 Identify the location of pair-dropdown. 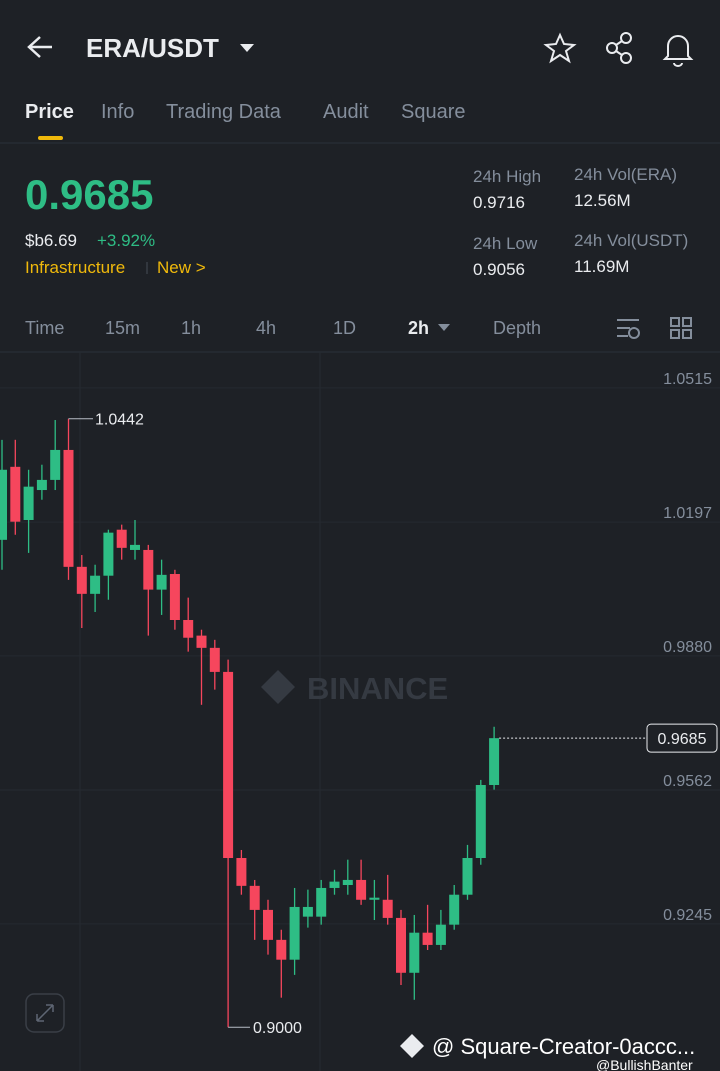
(247, 48).